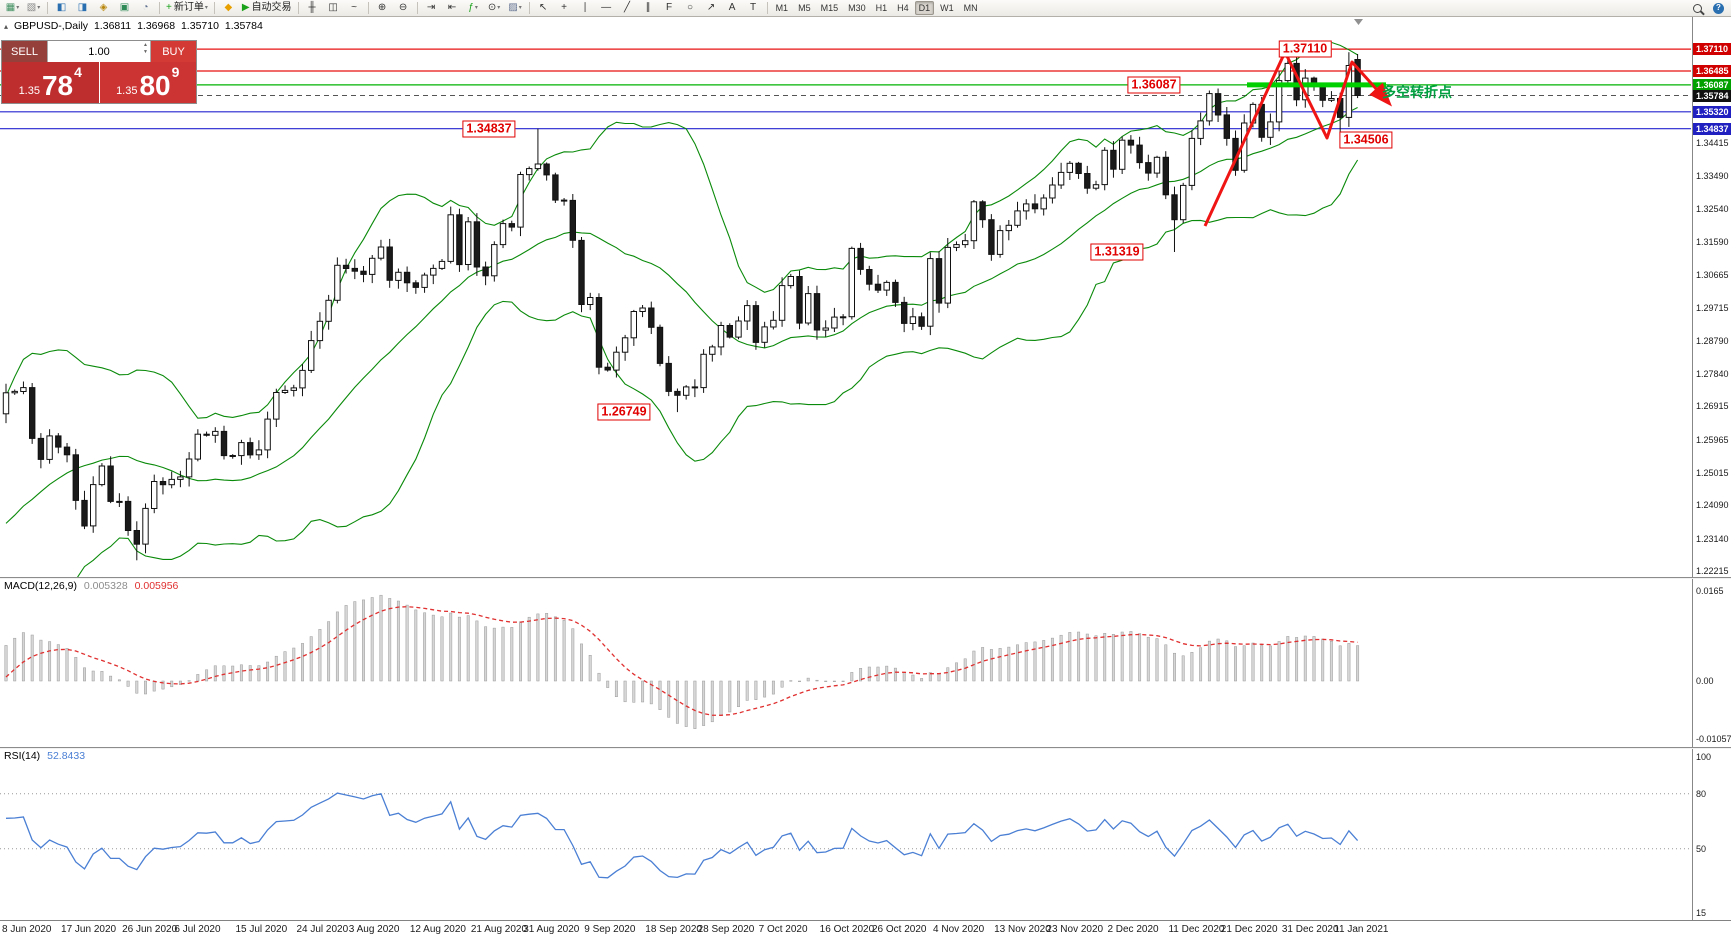  What do you see at coordinates (1366, 140) in the screenshot?
I see `price-annotation-box: 1.34506` at bounding box center [1366, 140].